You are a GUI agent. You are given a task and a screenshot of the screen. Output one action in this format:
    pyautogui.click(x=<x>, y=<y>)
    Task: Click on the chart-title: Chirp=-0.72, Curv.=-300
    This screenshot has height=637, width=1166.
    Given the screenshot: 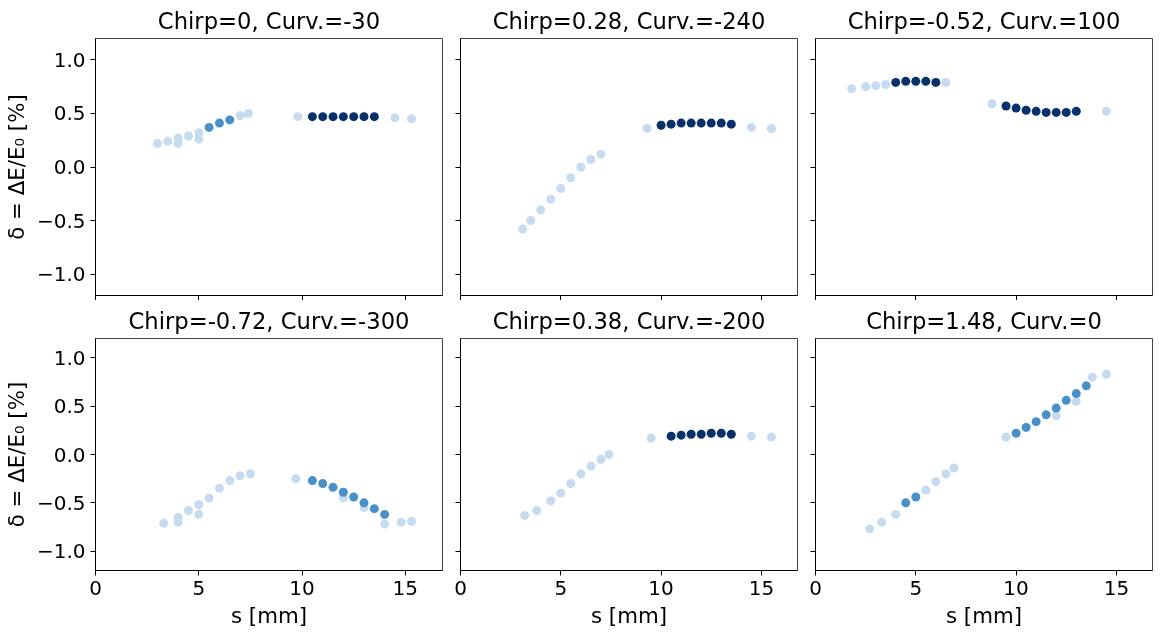 What is the action you would take?
    pyautogui.click(x=269, y=320)
    